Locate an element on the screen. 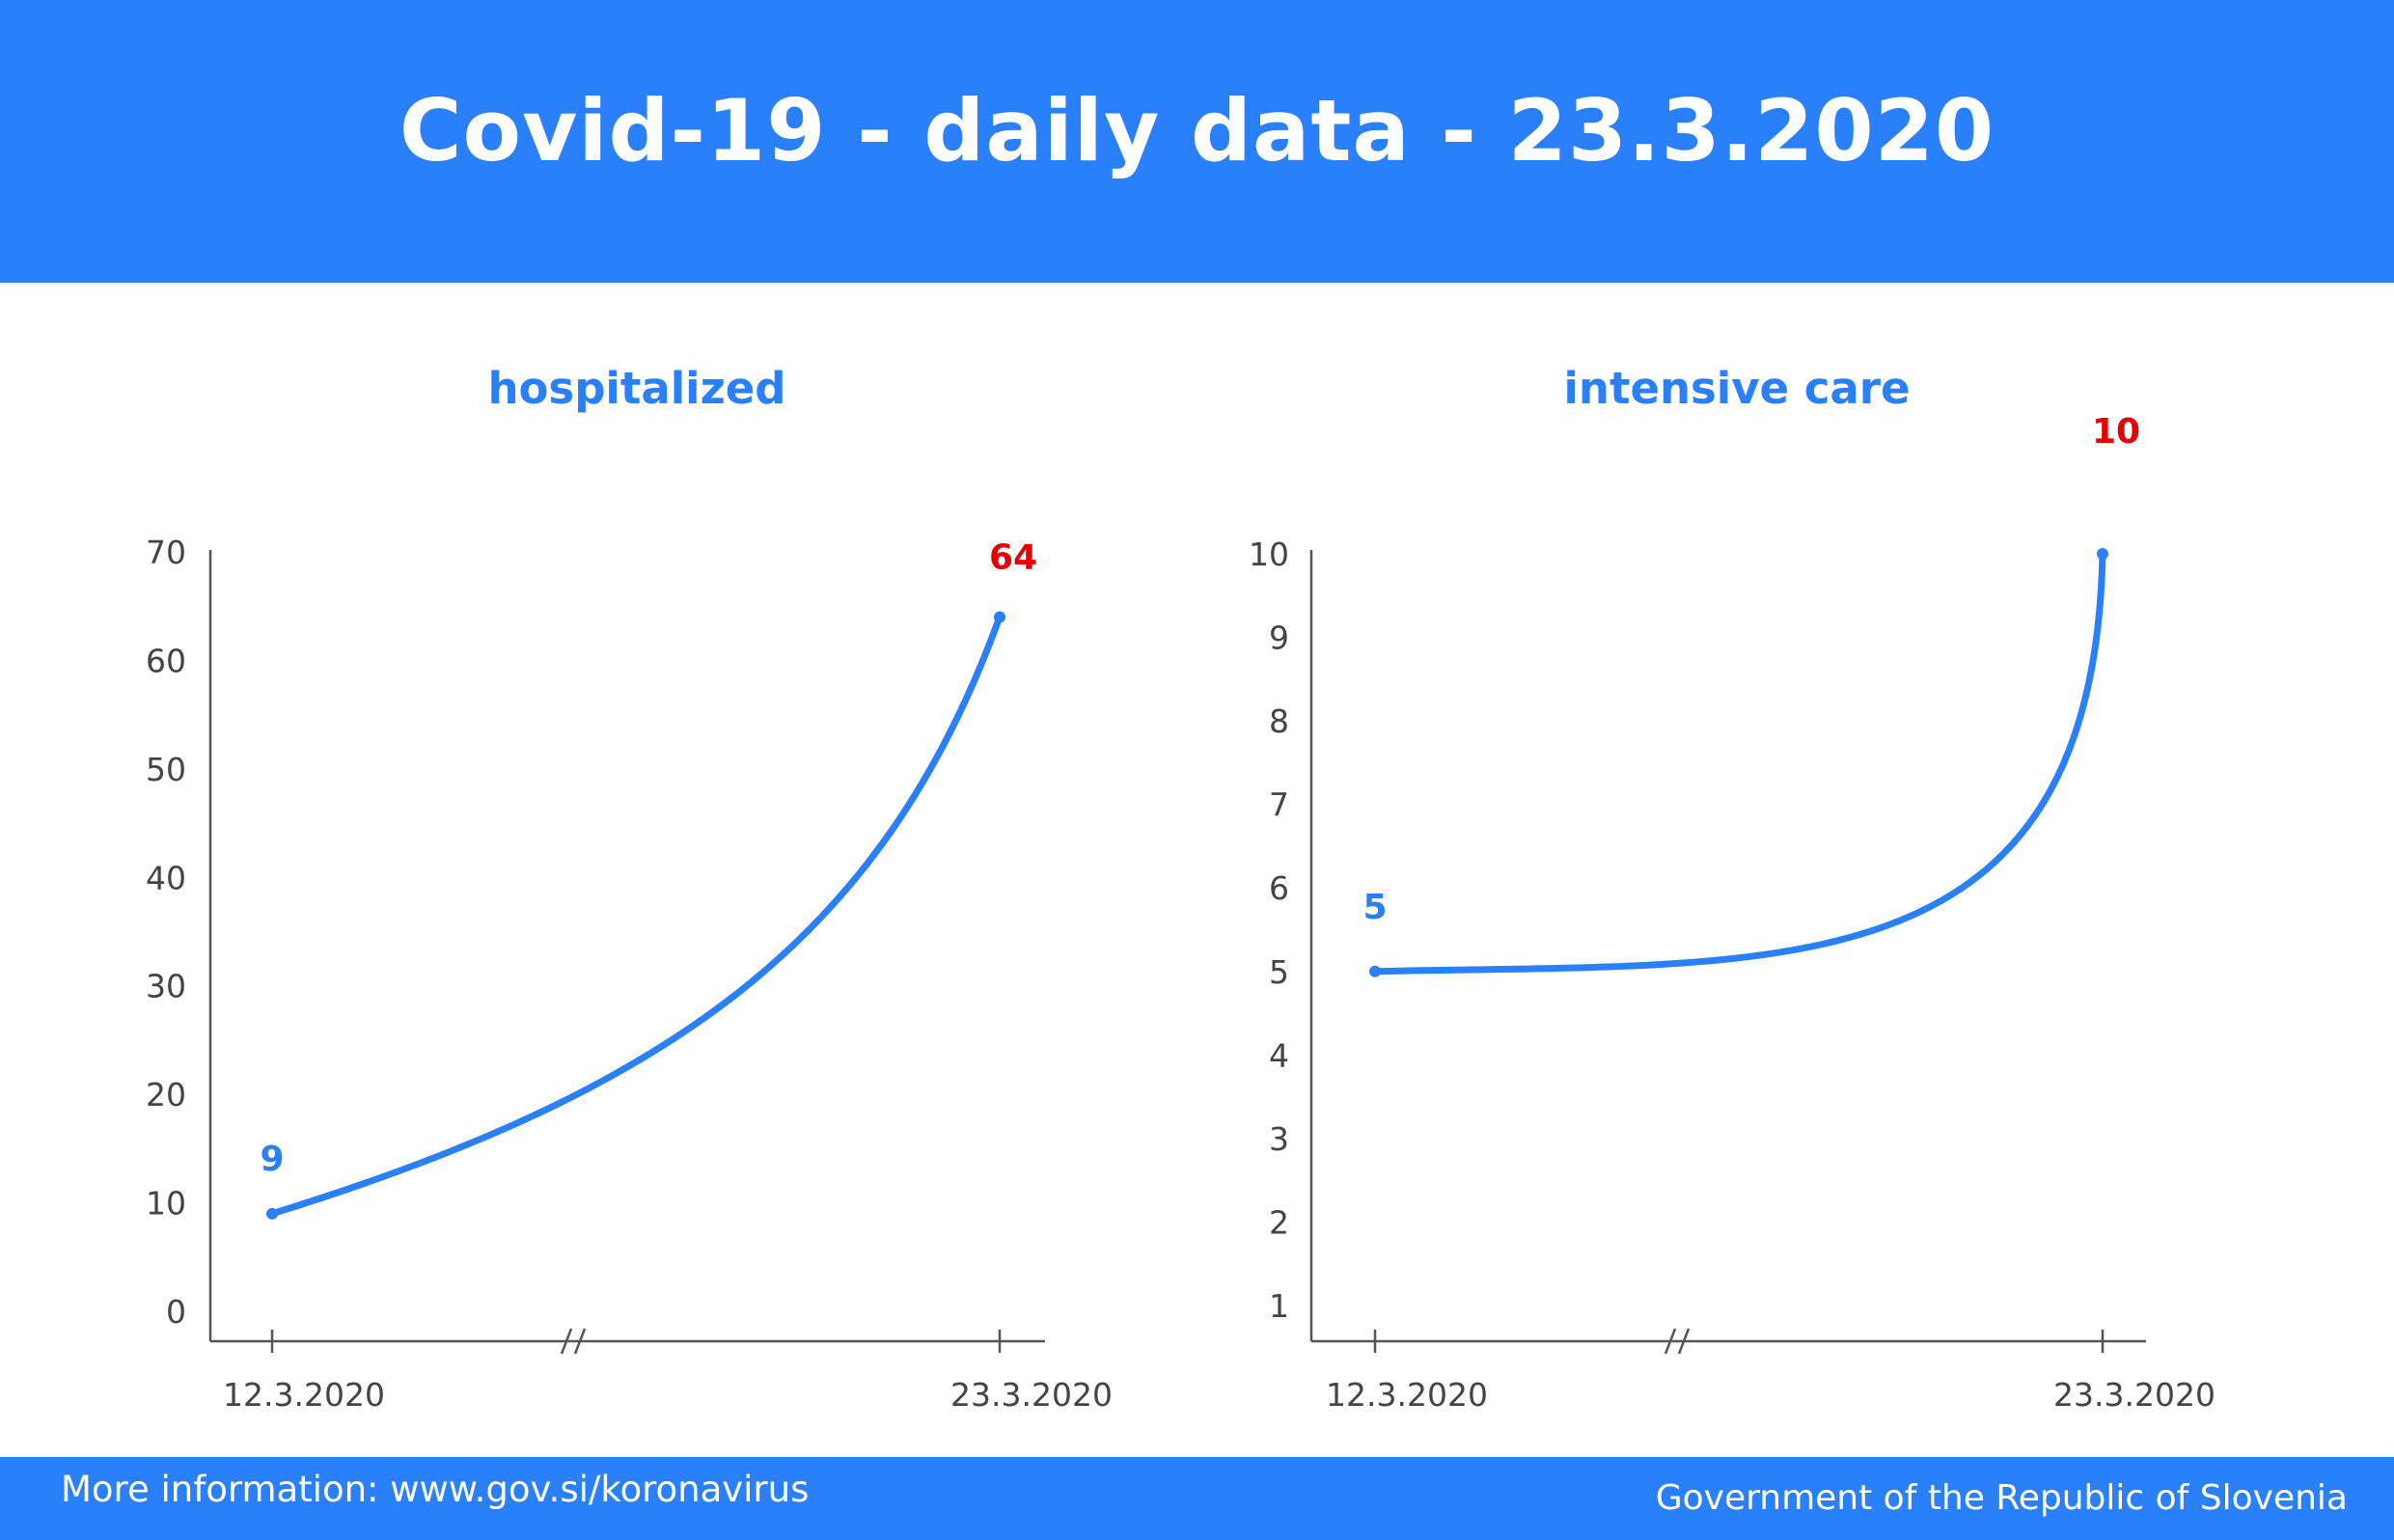 Image resolution: width=2394 pixels, height=1540 pixels. y-tick-label: 7 is located at coordinates (1279, 805).